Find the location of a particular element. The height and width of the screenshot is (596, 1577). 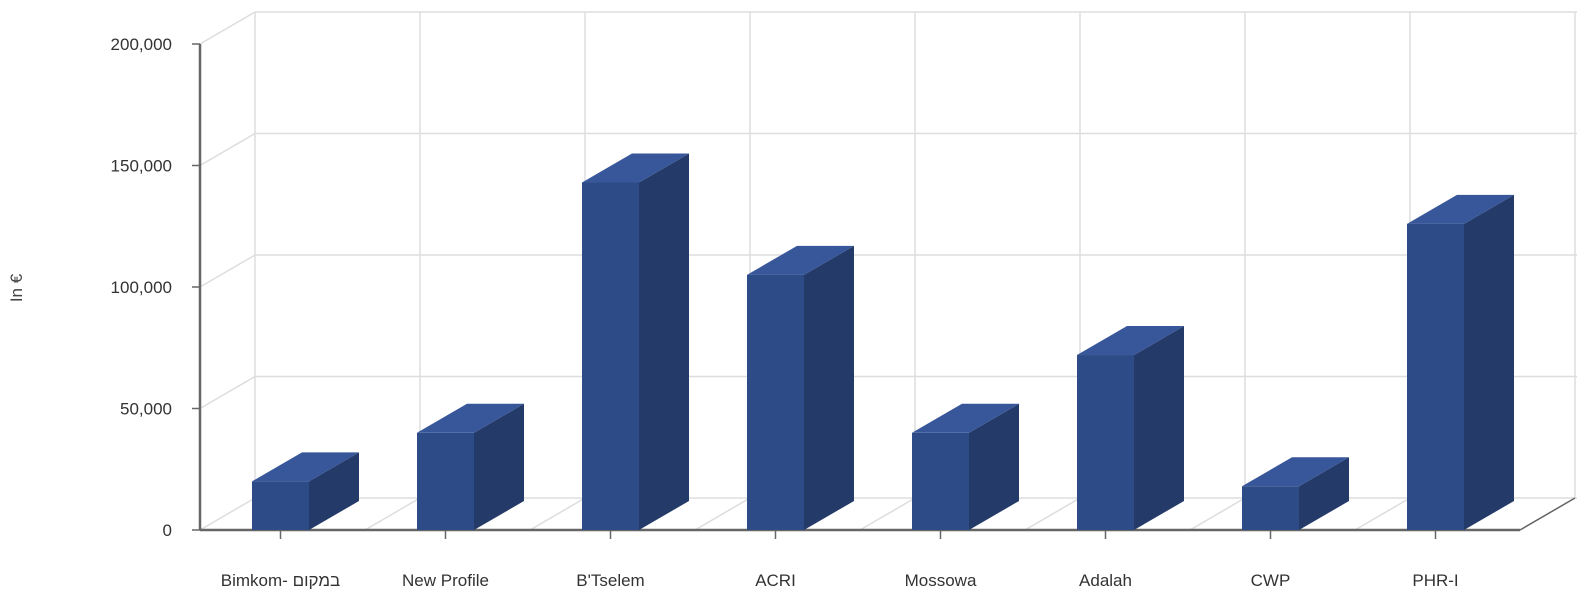

x-tick-label: Bimkom- במקום is located at coordinates (280, 580).